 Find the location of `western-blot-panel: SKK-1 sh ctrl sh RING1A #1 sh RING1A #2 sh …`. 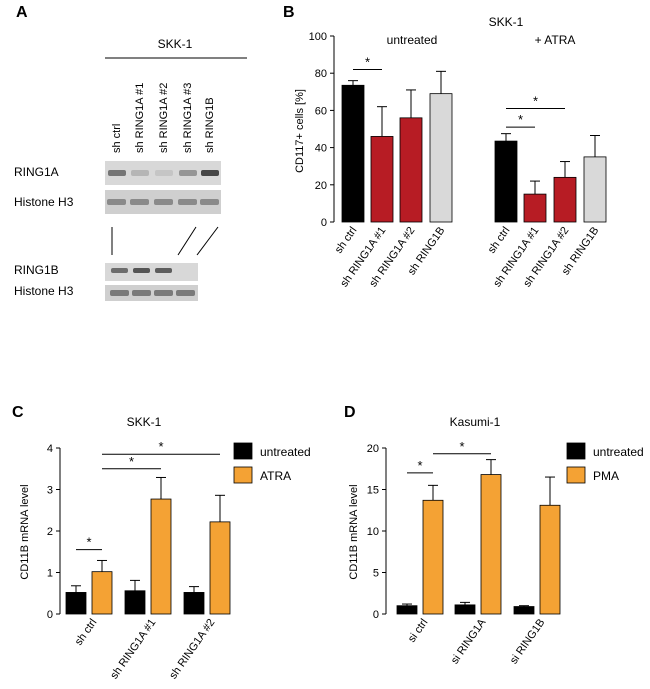

western-blot-panel: SKK-1 sh ctrl sh RING1A #1 sh RING1A #2 sh … is located at coordinates (130, 169).